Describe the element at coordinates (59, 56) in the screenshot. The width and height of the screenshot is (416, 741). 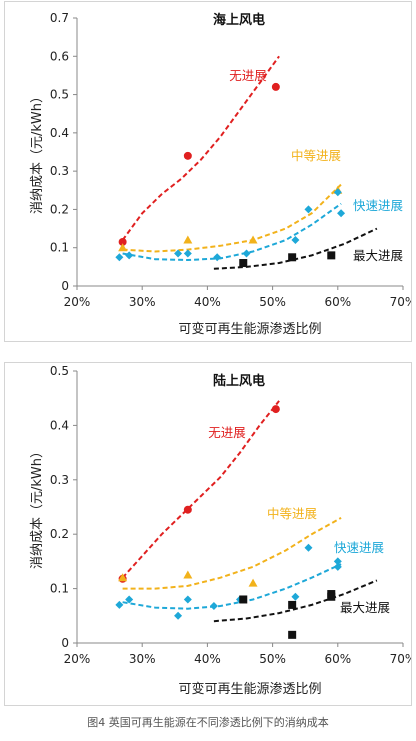
I see `y-tick-label: 0.6` at that location.